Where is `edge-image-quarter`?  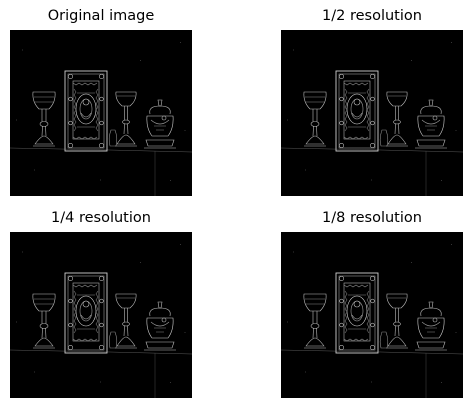
edge-image-quarter is located at coordinates (101, 320).